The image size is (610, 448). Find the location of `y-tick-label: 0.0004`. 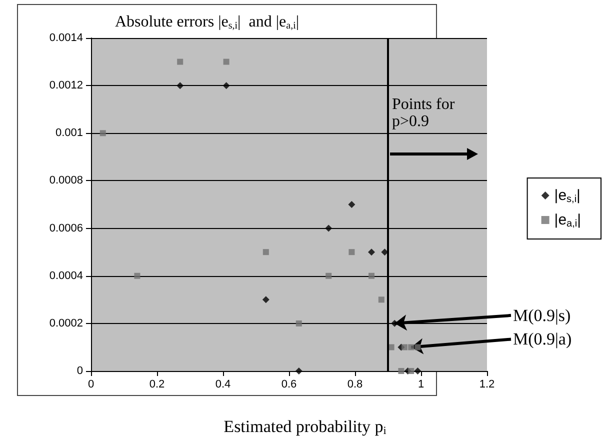

y-tick-label: 0.0004 is located at coordinates (66, 276).